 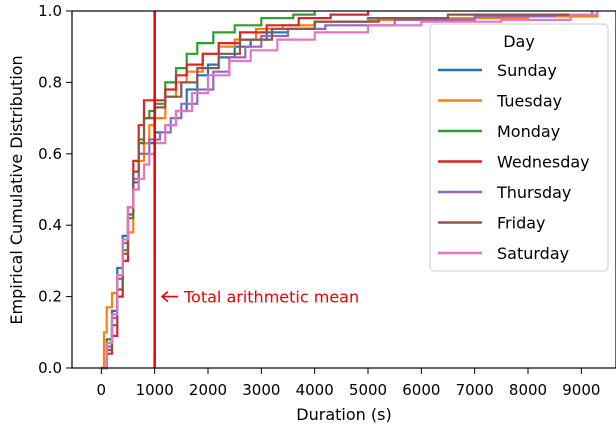 I want to click on x-tick-label: 5000, so click(x=368, y=390).